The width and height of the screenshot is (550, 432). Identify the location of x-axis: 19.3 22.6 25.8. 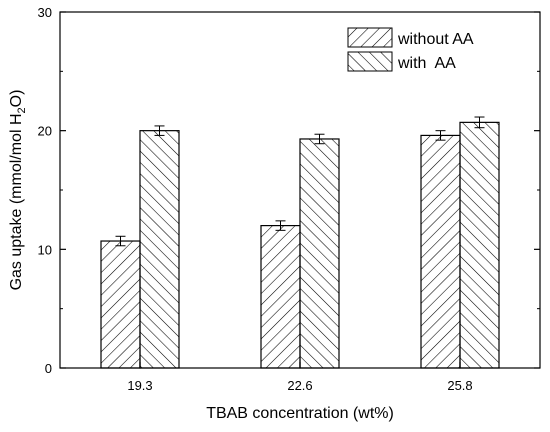
(300, 377).